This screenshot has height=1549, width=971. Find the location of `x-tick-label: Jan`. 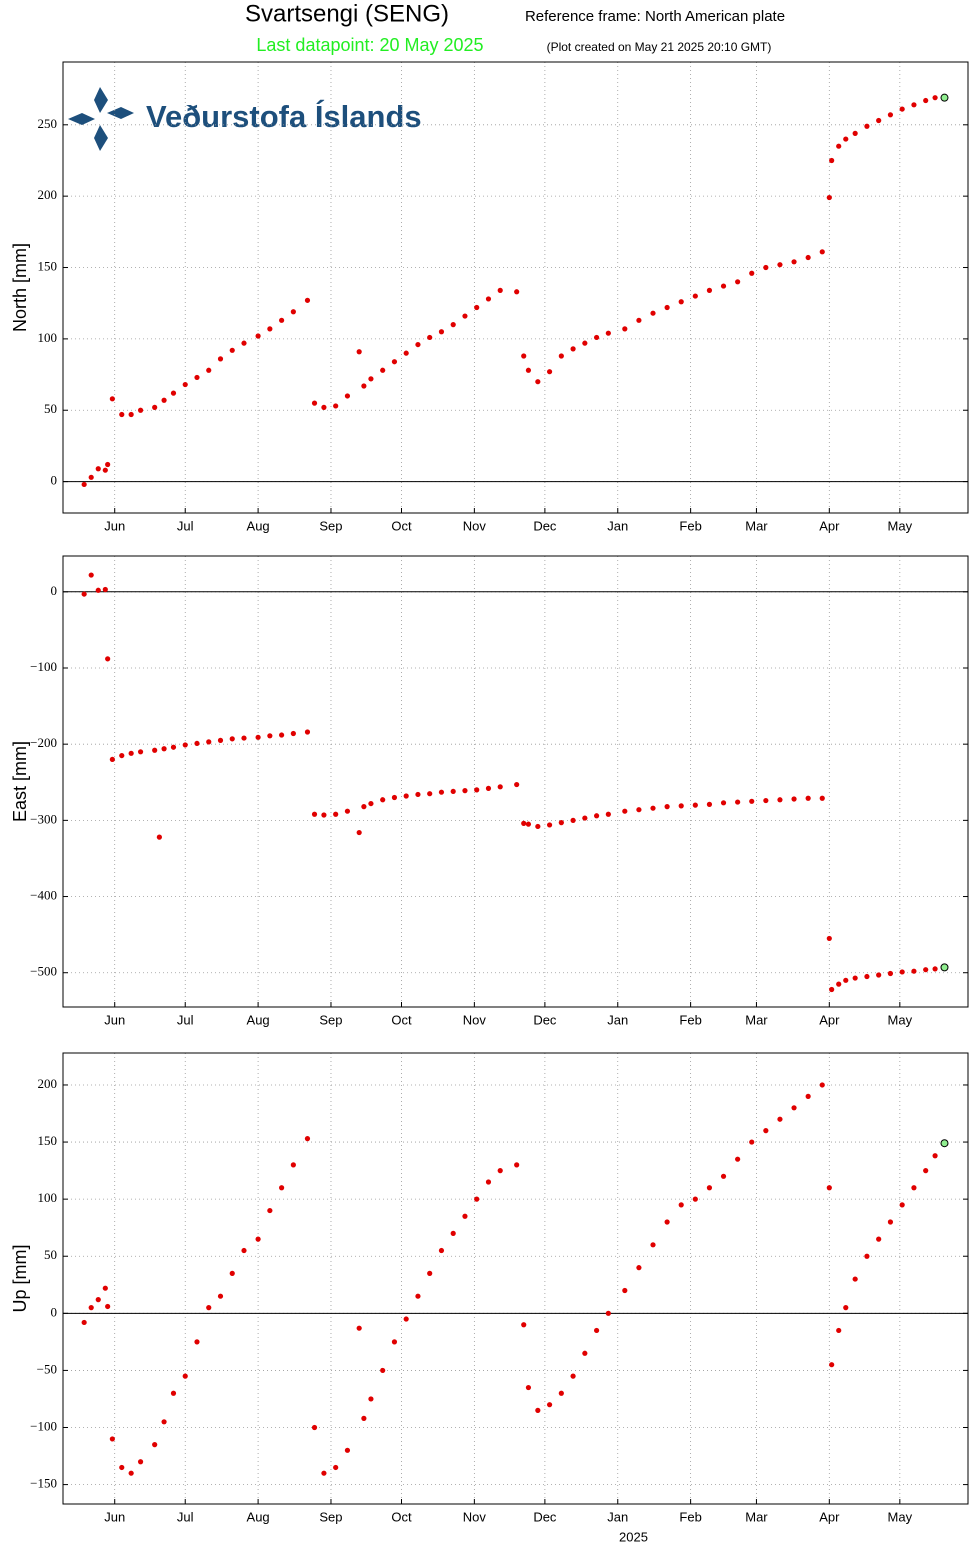

x-tick-label: Jan is located at coordinates (617, 1019).